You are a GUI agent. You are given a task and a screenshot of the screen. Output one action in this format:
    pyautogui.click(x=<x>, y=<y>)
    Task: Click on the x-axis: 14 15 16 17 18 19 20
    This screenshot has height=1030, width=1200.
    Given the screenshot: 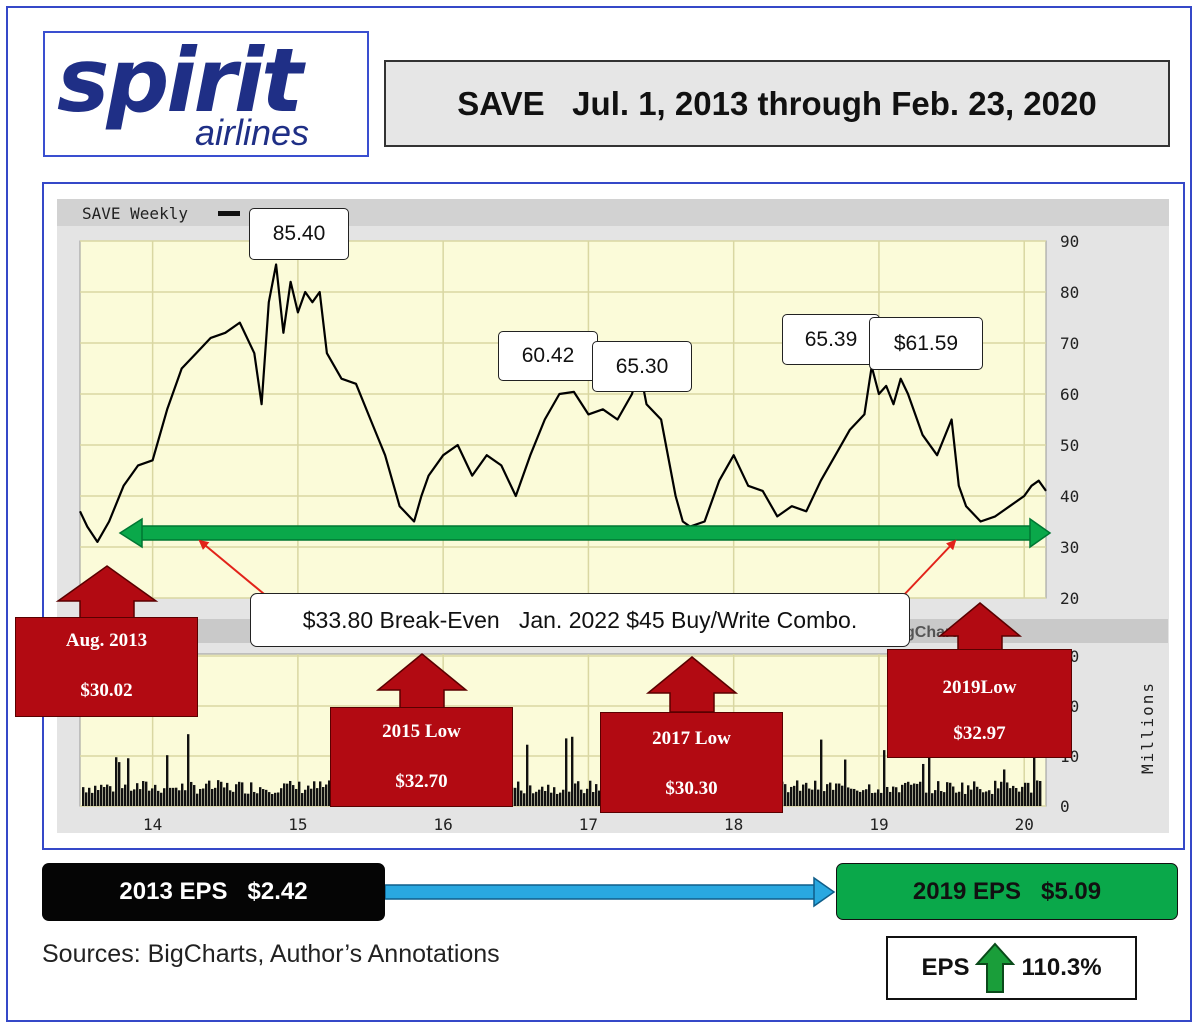 What is the action you would take?
    pyautogui.click(x=588, y=824)
    